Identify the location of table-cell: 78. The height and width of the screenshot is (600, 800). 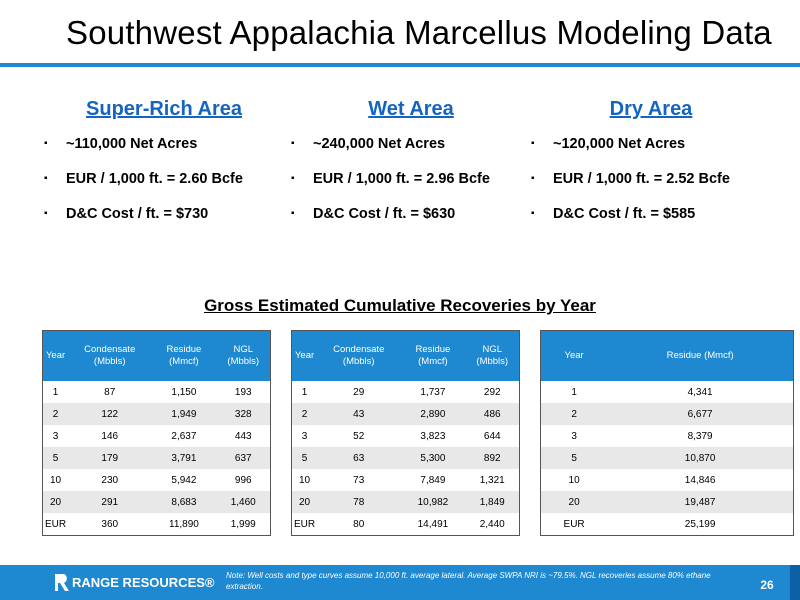
(359, 502).